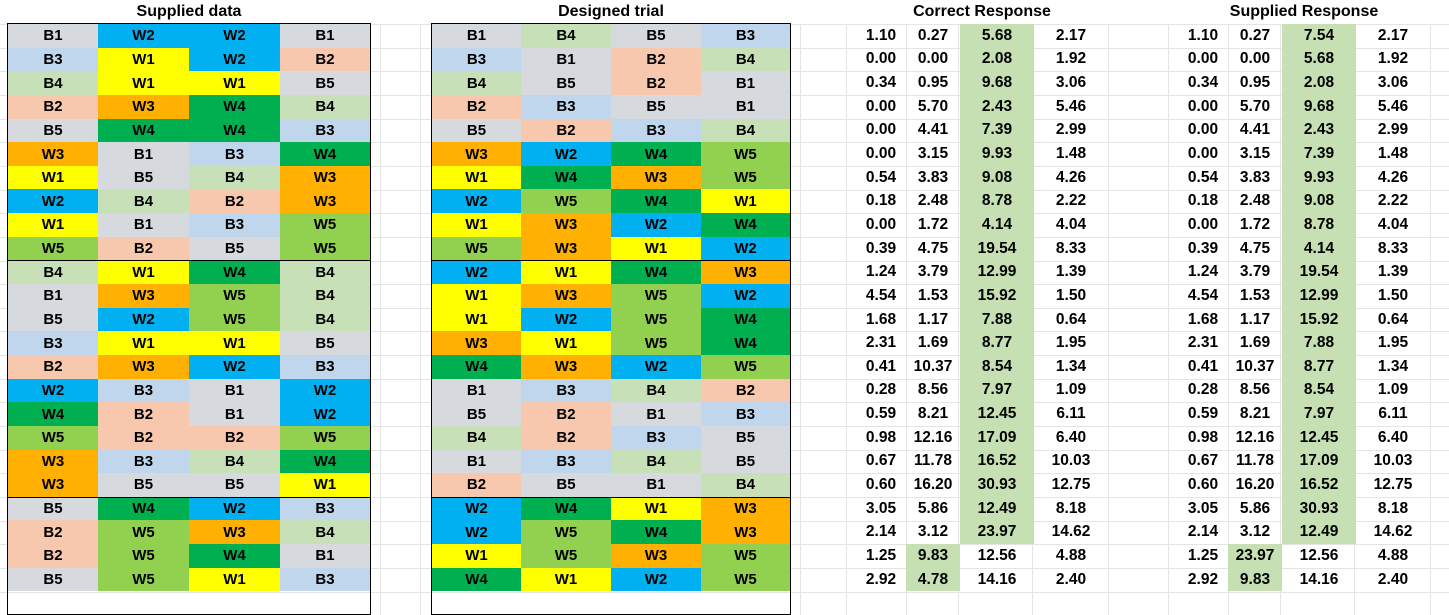 The width and height of the screenshot is (1449, 615). Describe the element at coordinates (1319, 579) in the screenshot. I see `supplied-response-cell: 14.16` at that location.